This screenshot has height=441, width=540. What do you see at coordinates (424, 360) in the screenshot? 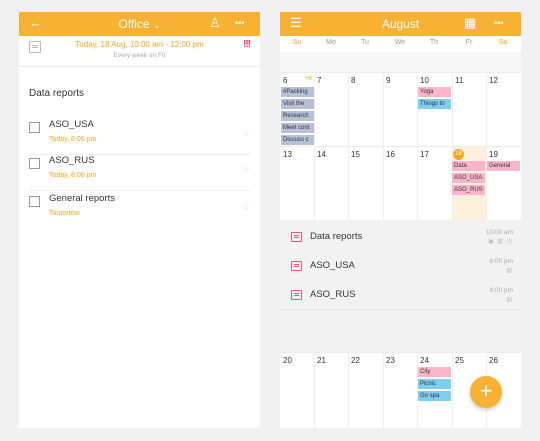
I see `day-number: 24` at bounding box center [424, 360].